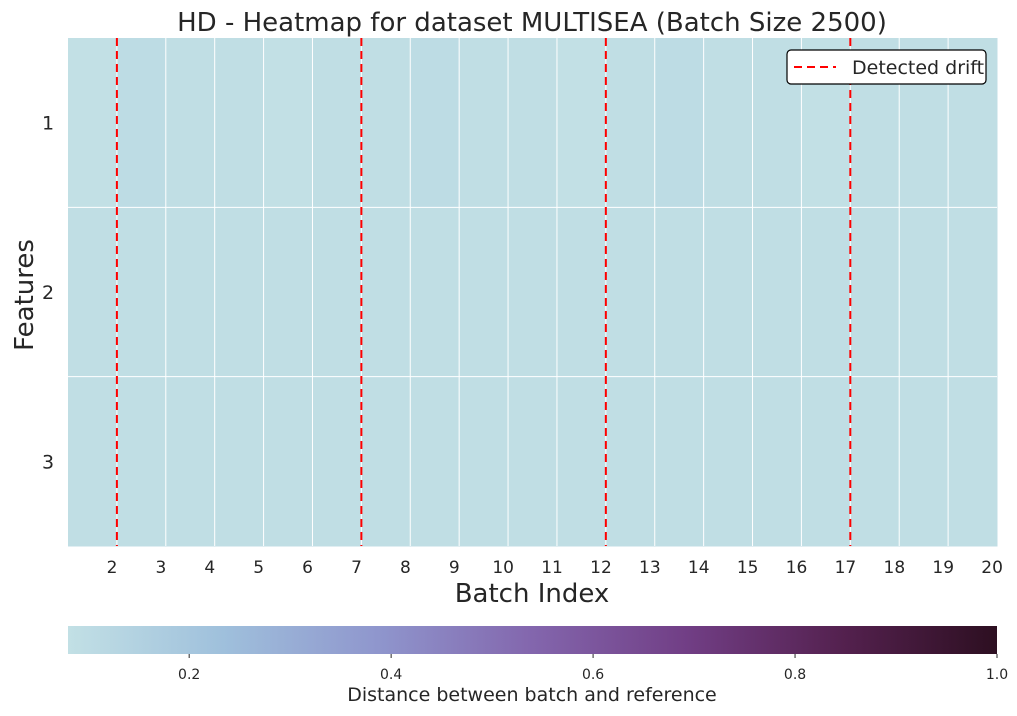 The image size is (1017, 716). I want to click on y-tick-label: 1, so click(48, 124).